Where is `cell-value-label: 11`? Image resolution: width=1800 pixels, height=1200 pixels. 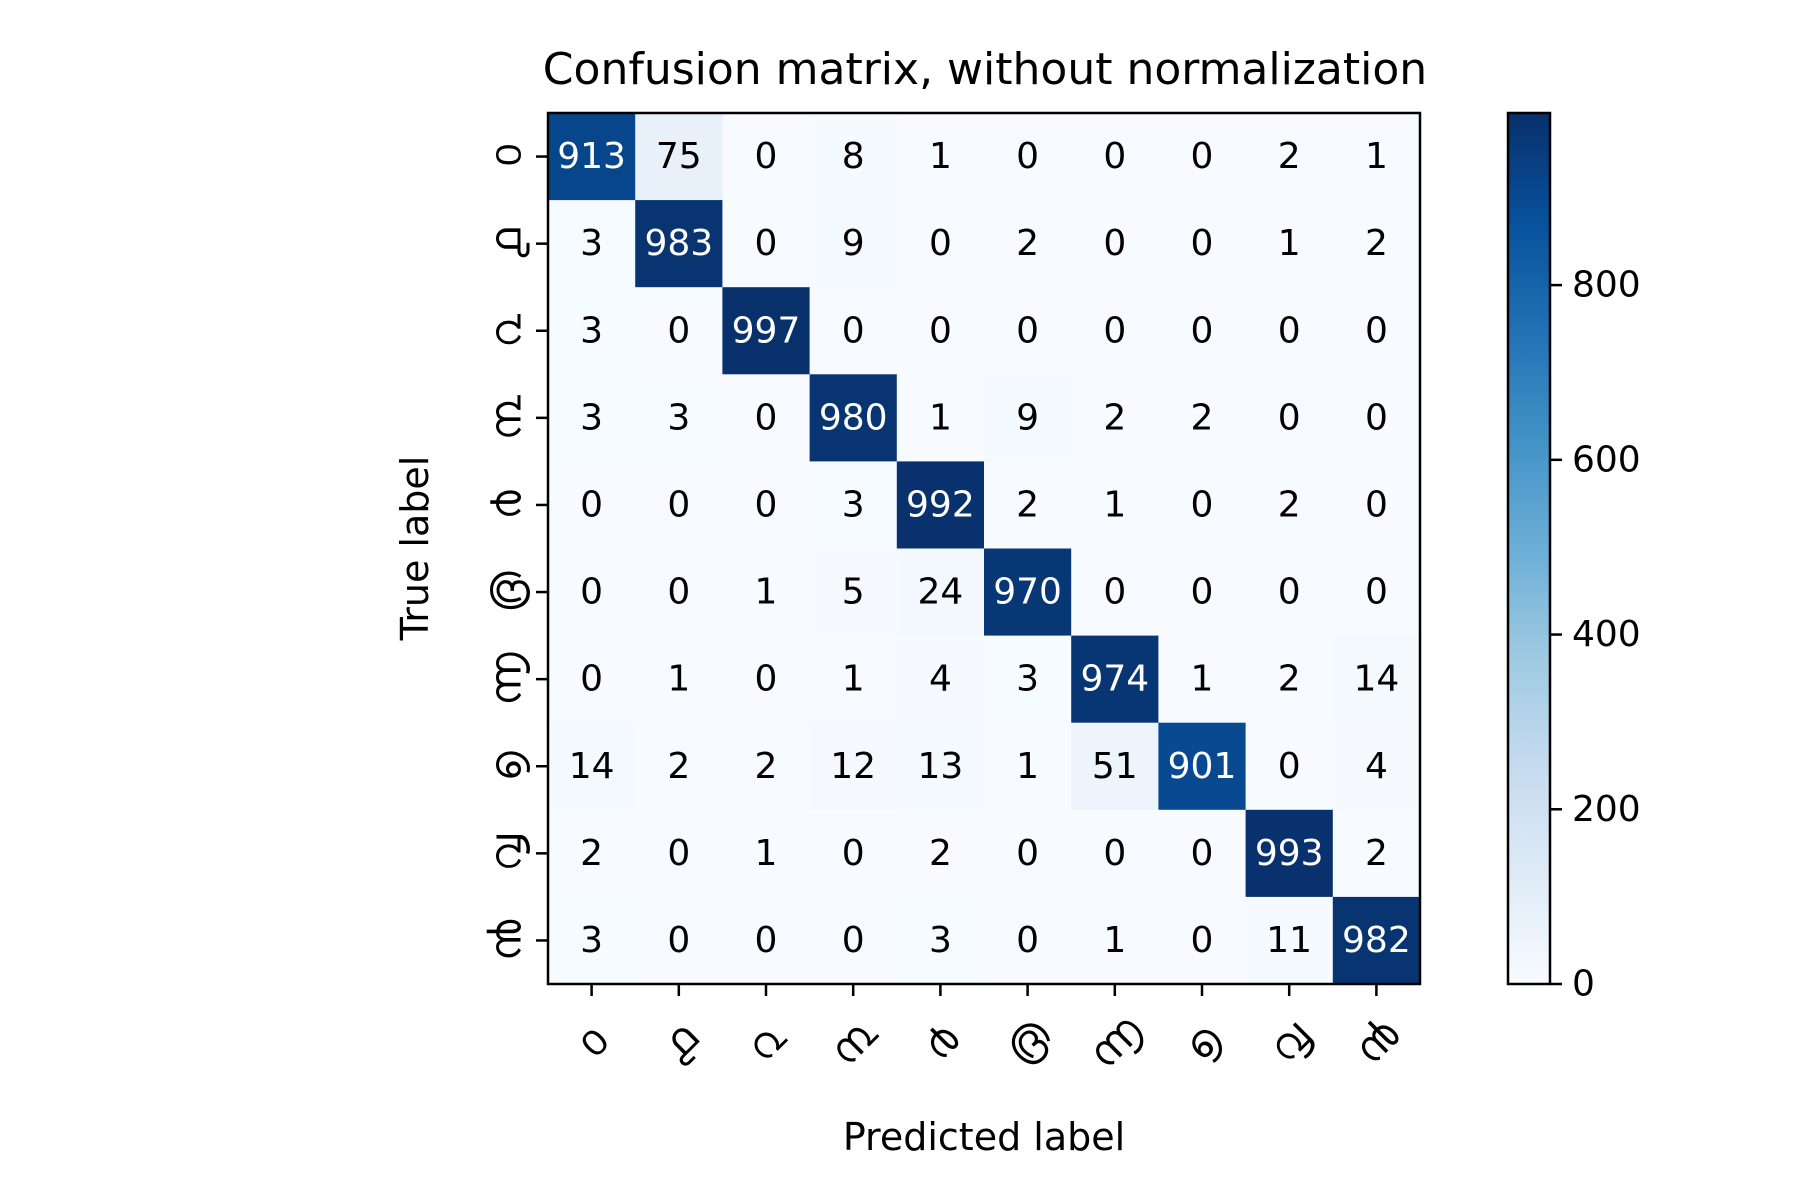
cell-value-label: 11 is located at coordinates (1289, 940).